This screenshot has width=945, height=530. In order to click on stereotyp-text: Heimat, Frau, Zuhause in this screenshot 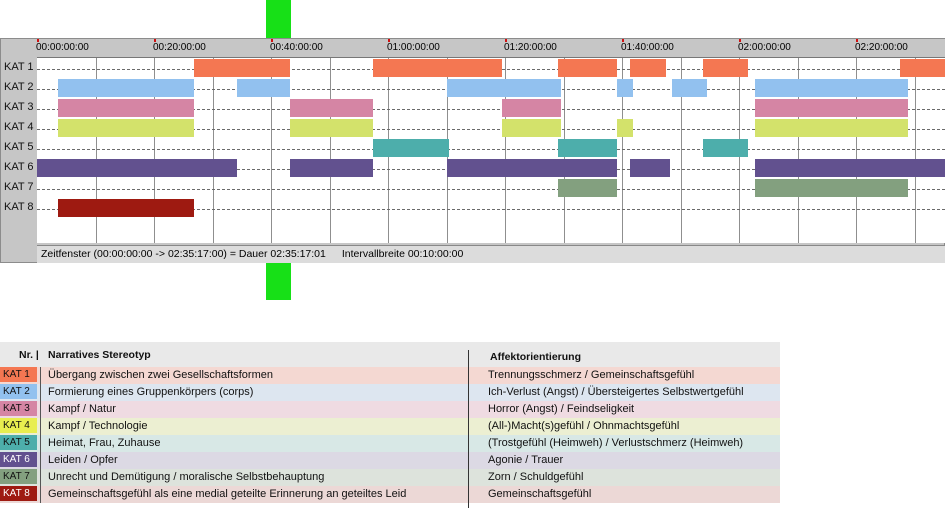, I will do `click(104, 443)`.